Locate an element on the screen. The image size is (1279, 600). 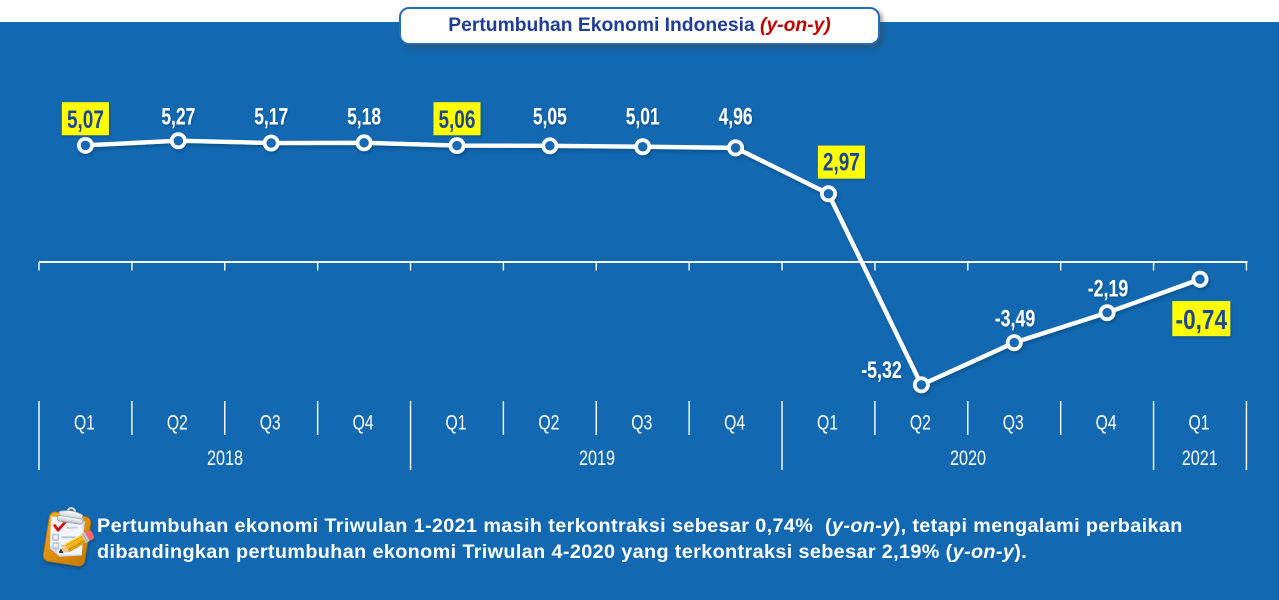
svg-text: 5,17 is located at coordinates (271, 117).